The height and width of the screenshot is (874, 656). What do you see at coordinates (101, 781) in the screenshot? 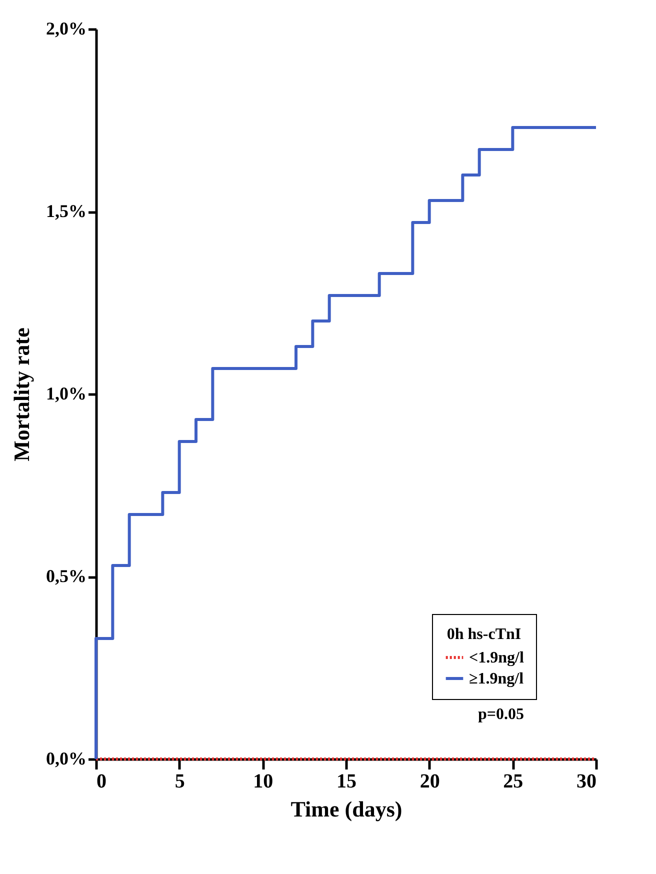
I see `x-tick-label: 0` at bounding box center [101, 781].